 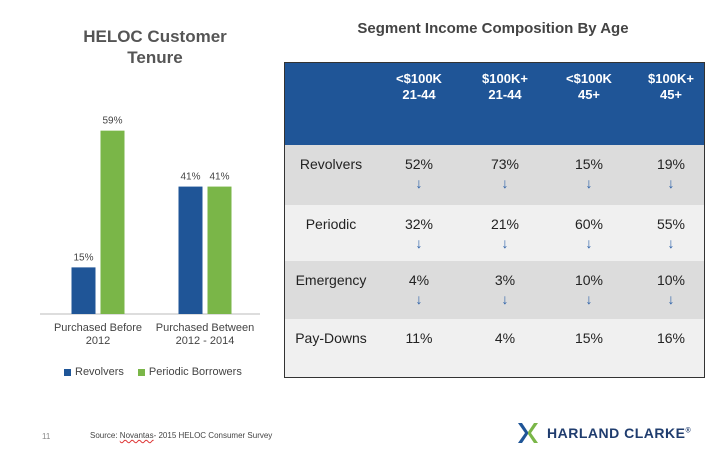 I want to click on source-suffix: - 2015 HELOC Consumer Survey, so click(x=213, y=435).